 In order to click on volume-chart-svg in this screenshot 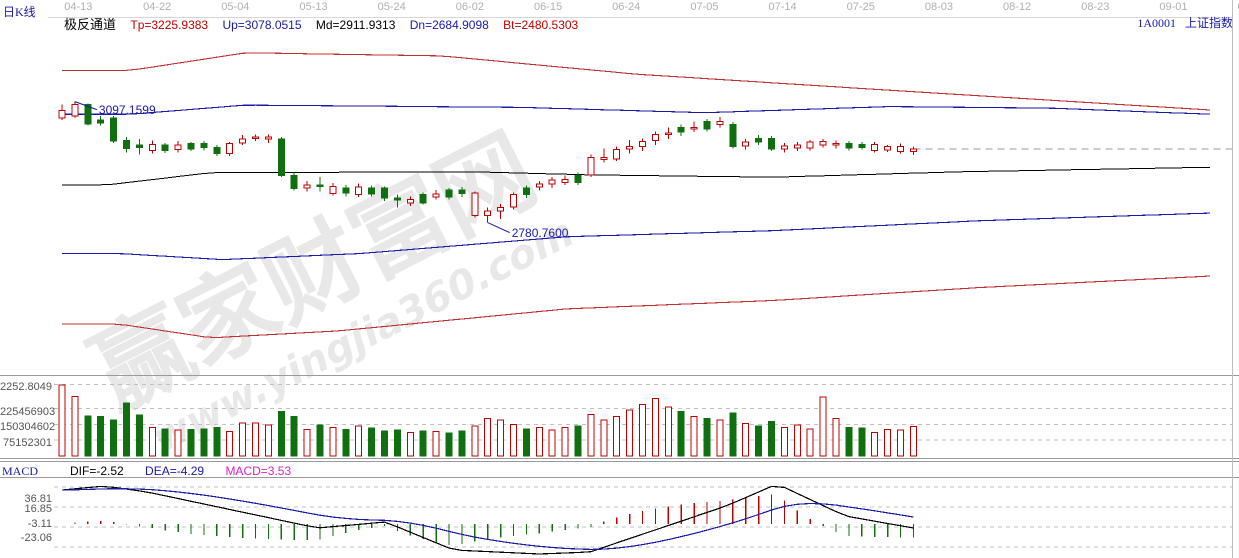, I will do `click(619, 417)`.